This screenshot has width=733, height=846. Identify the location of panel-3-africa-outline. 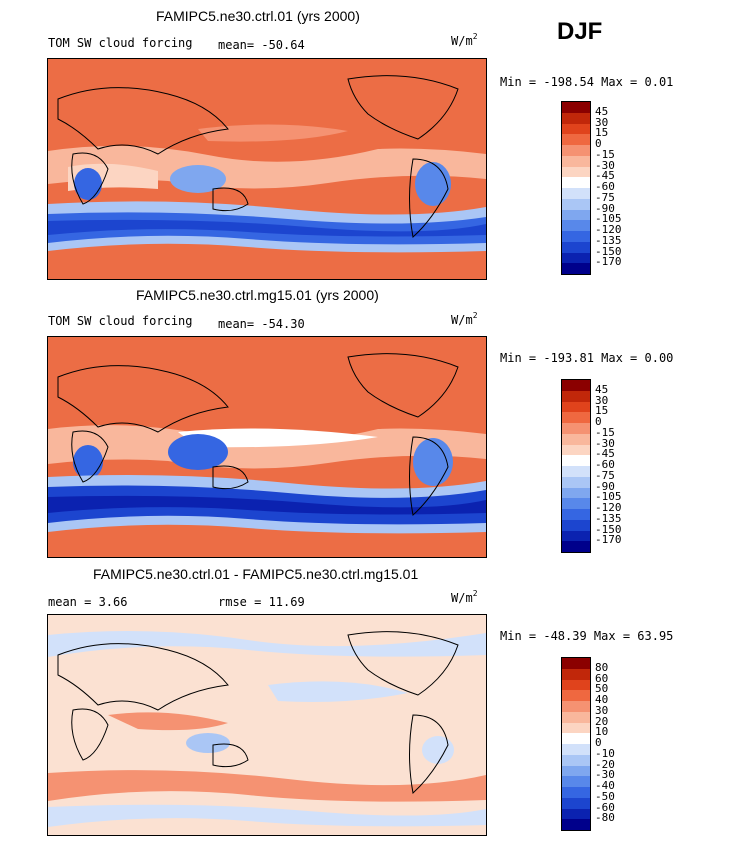
(90, 734).